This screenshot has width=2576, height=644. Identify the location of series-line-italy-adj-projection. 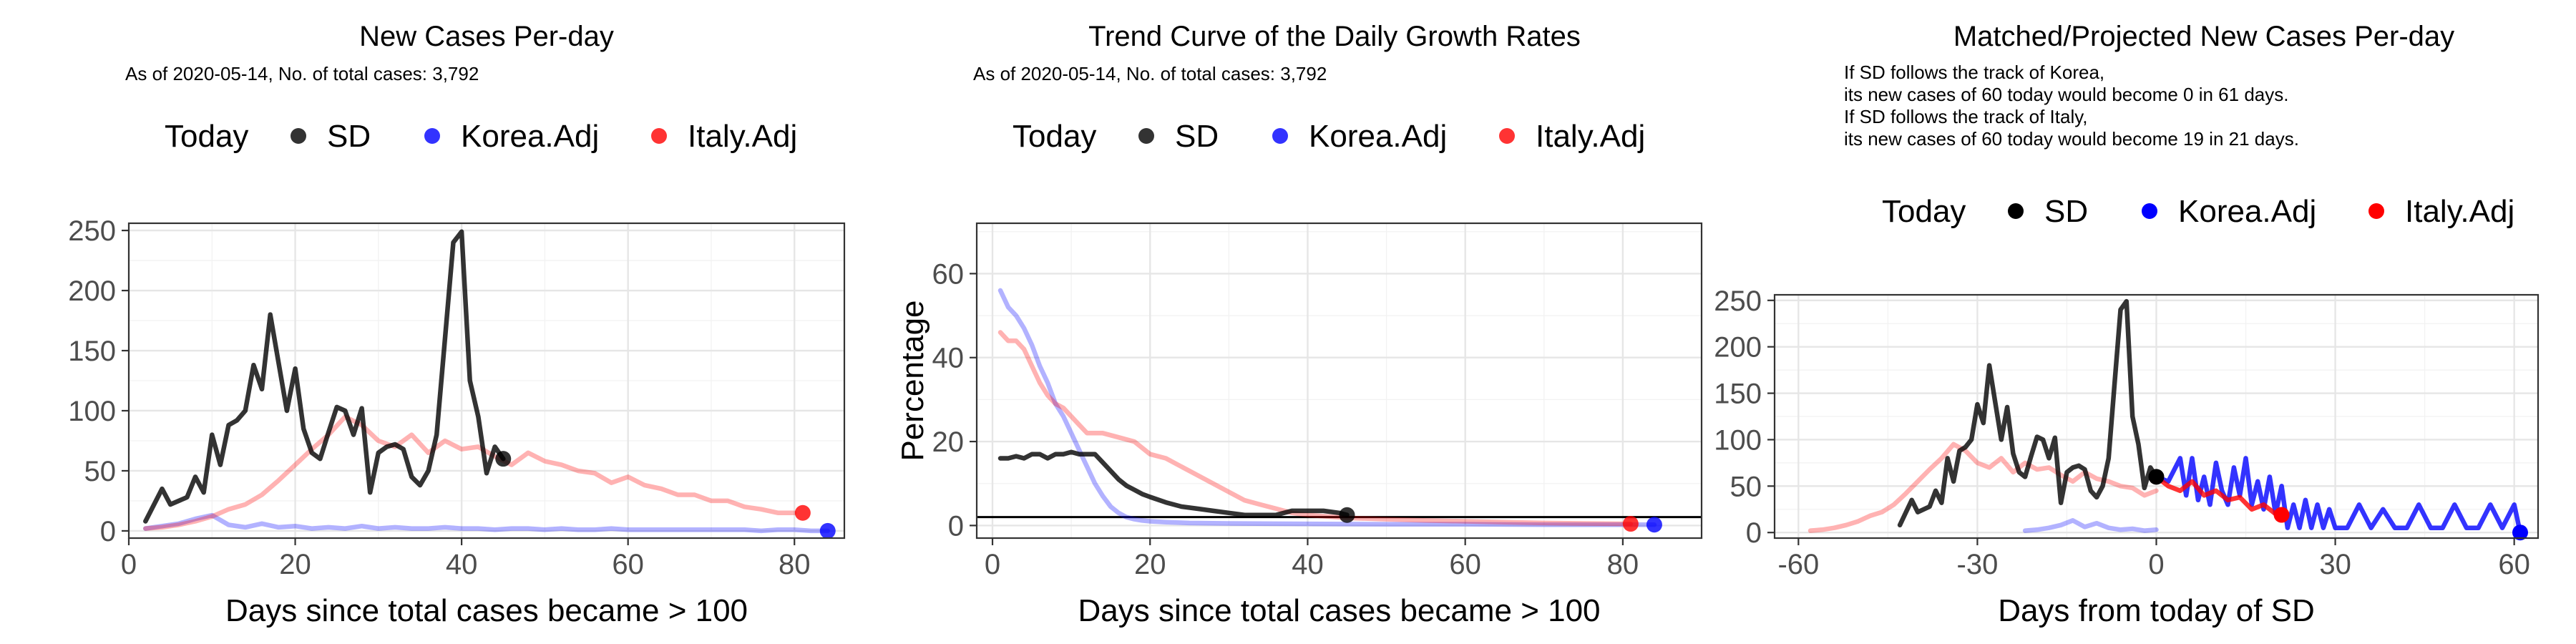
(2219, 495).